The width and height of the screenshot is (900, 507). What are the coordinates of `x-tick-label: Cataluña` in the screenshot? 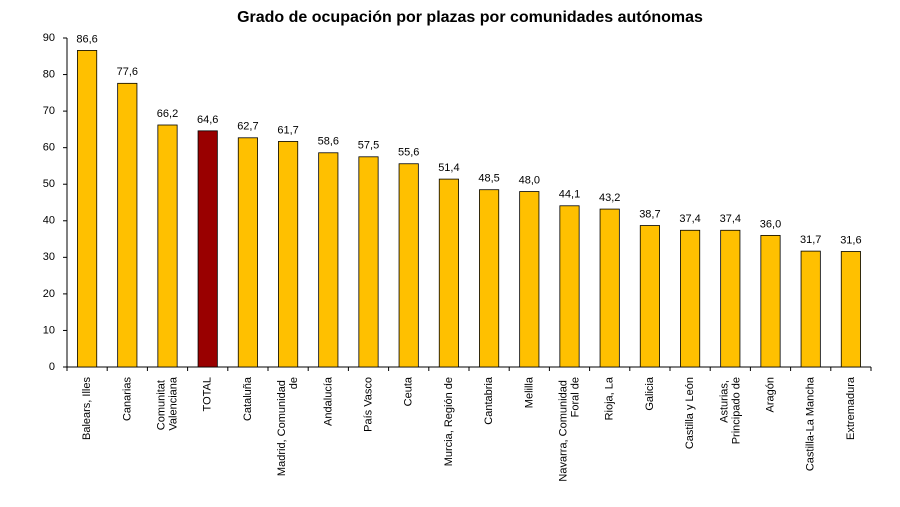 It's located at (248, 398).